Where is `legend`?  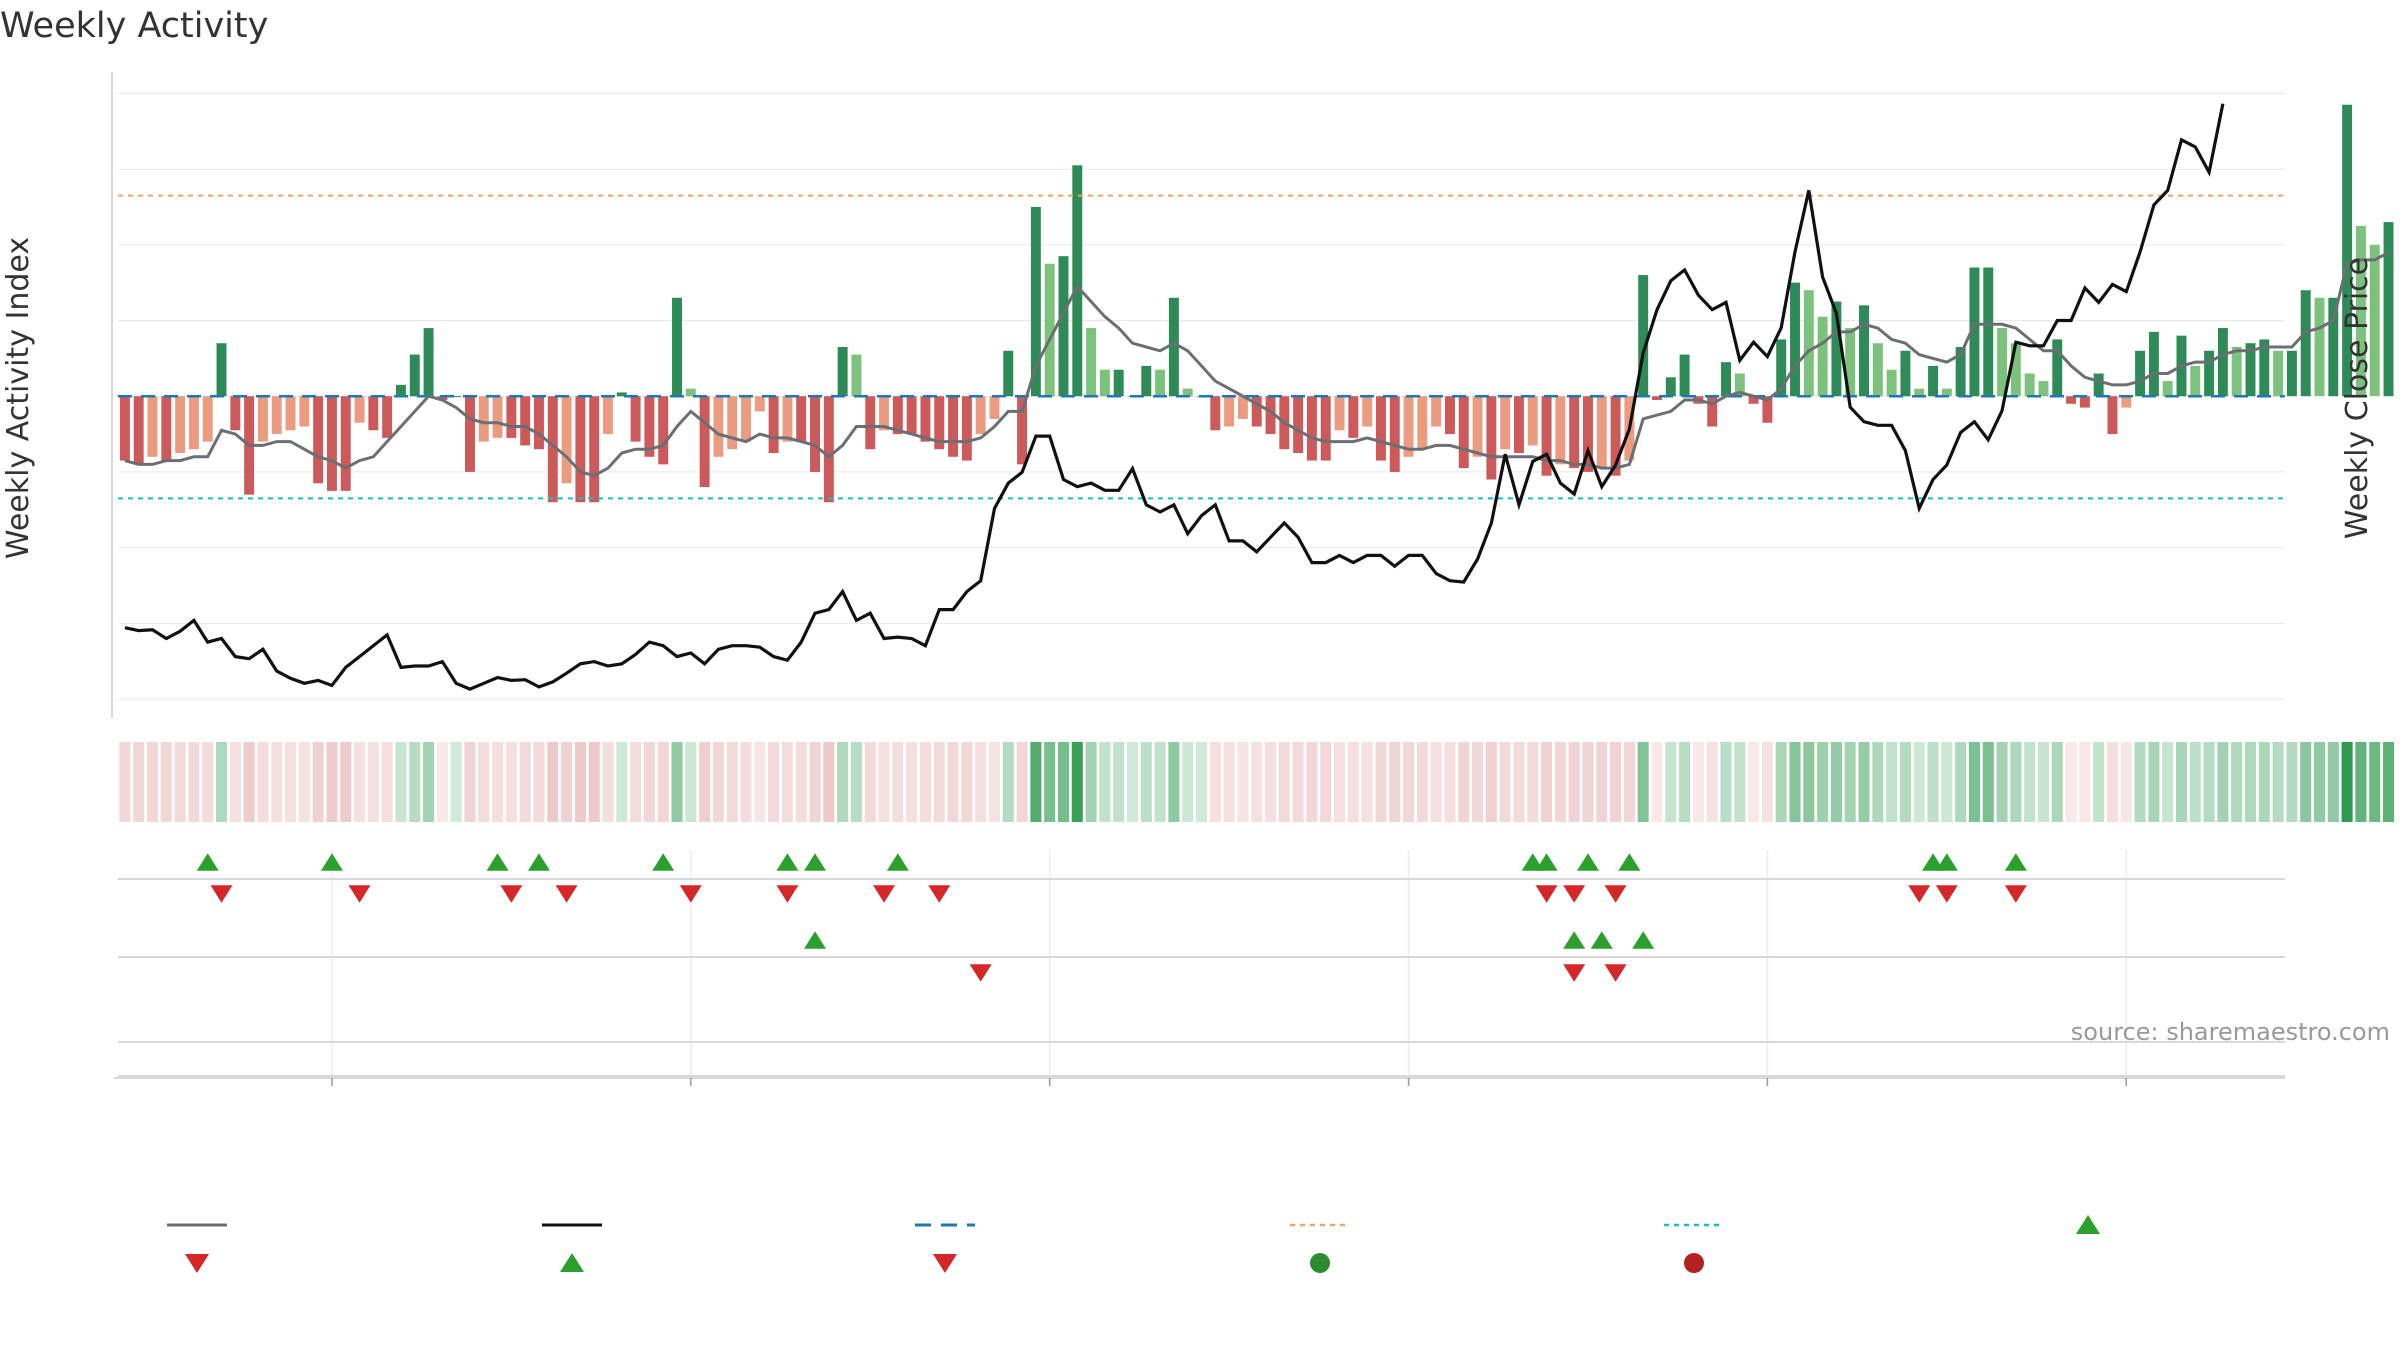
legend is located at coordinates (1133, 1244).